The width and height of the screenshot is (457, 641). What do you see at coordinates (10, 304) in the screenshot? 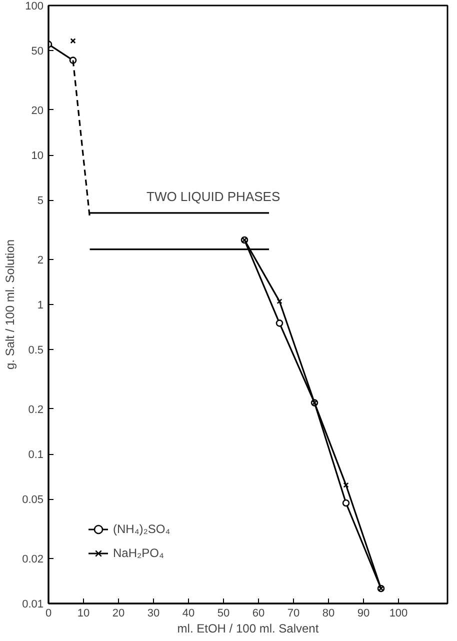
I see `y-axis-title: g. Salt / 100 ml. Solution` at bounding box center [10, 304].